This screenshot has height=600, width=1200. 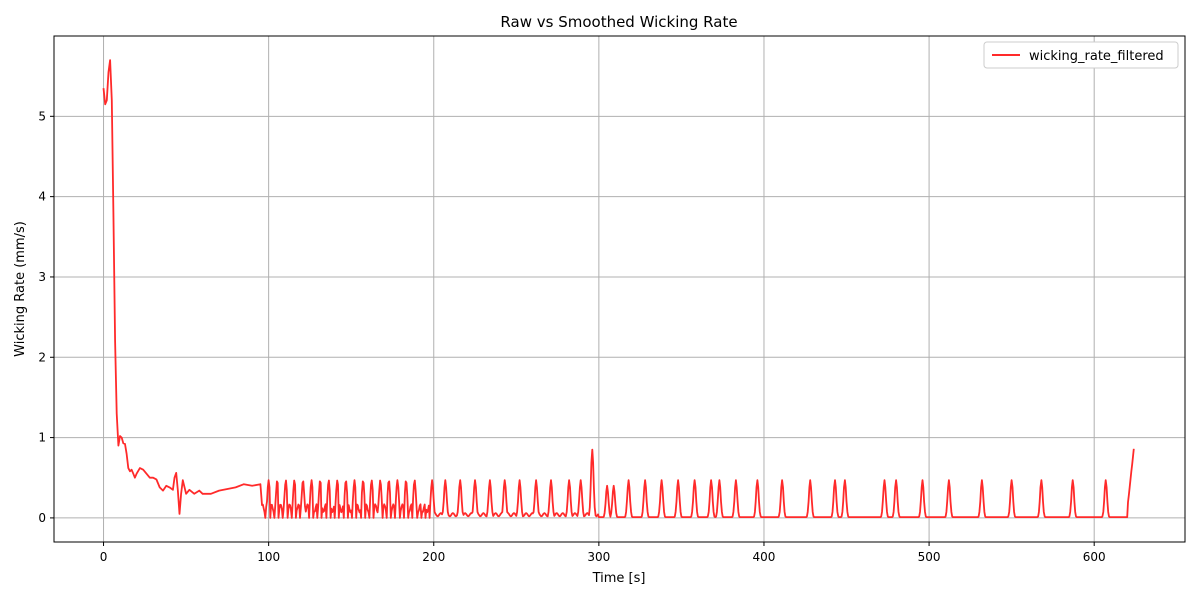 What do you see at coordinates (619, 578) in the screenshot?
I see `x-axis-label: Time [s]` at bounding box center [619, 578].